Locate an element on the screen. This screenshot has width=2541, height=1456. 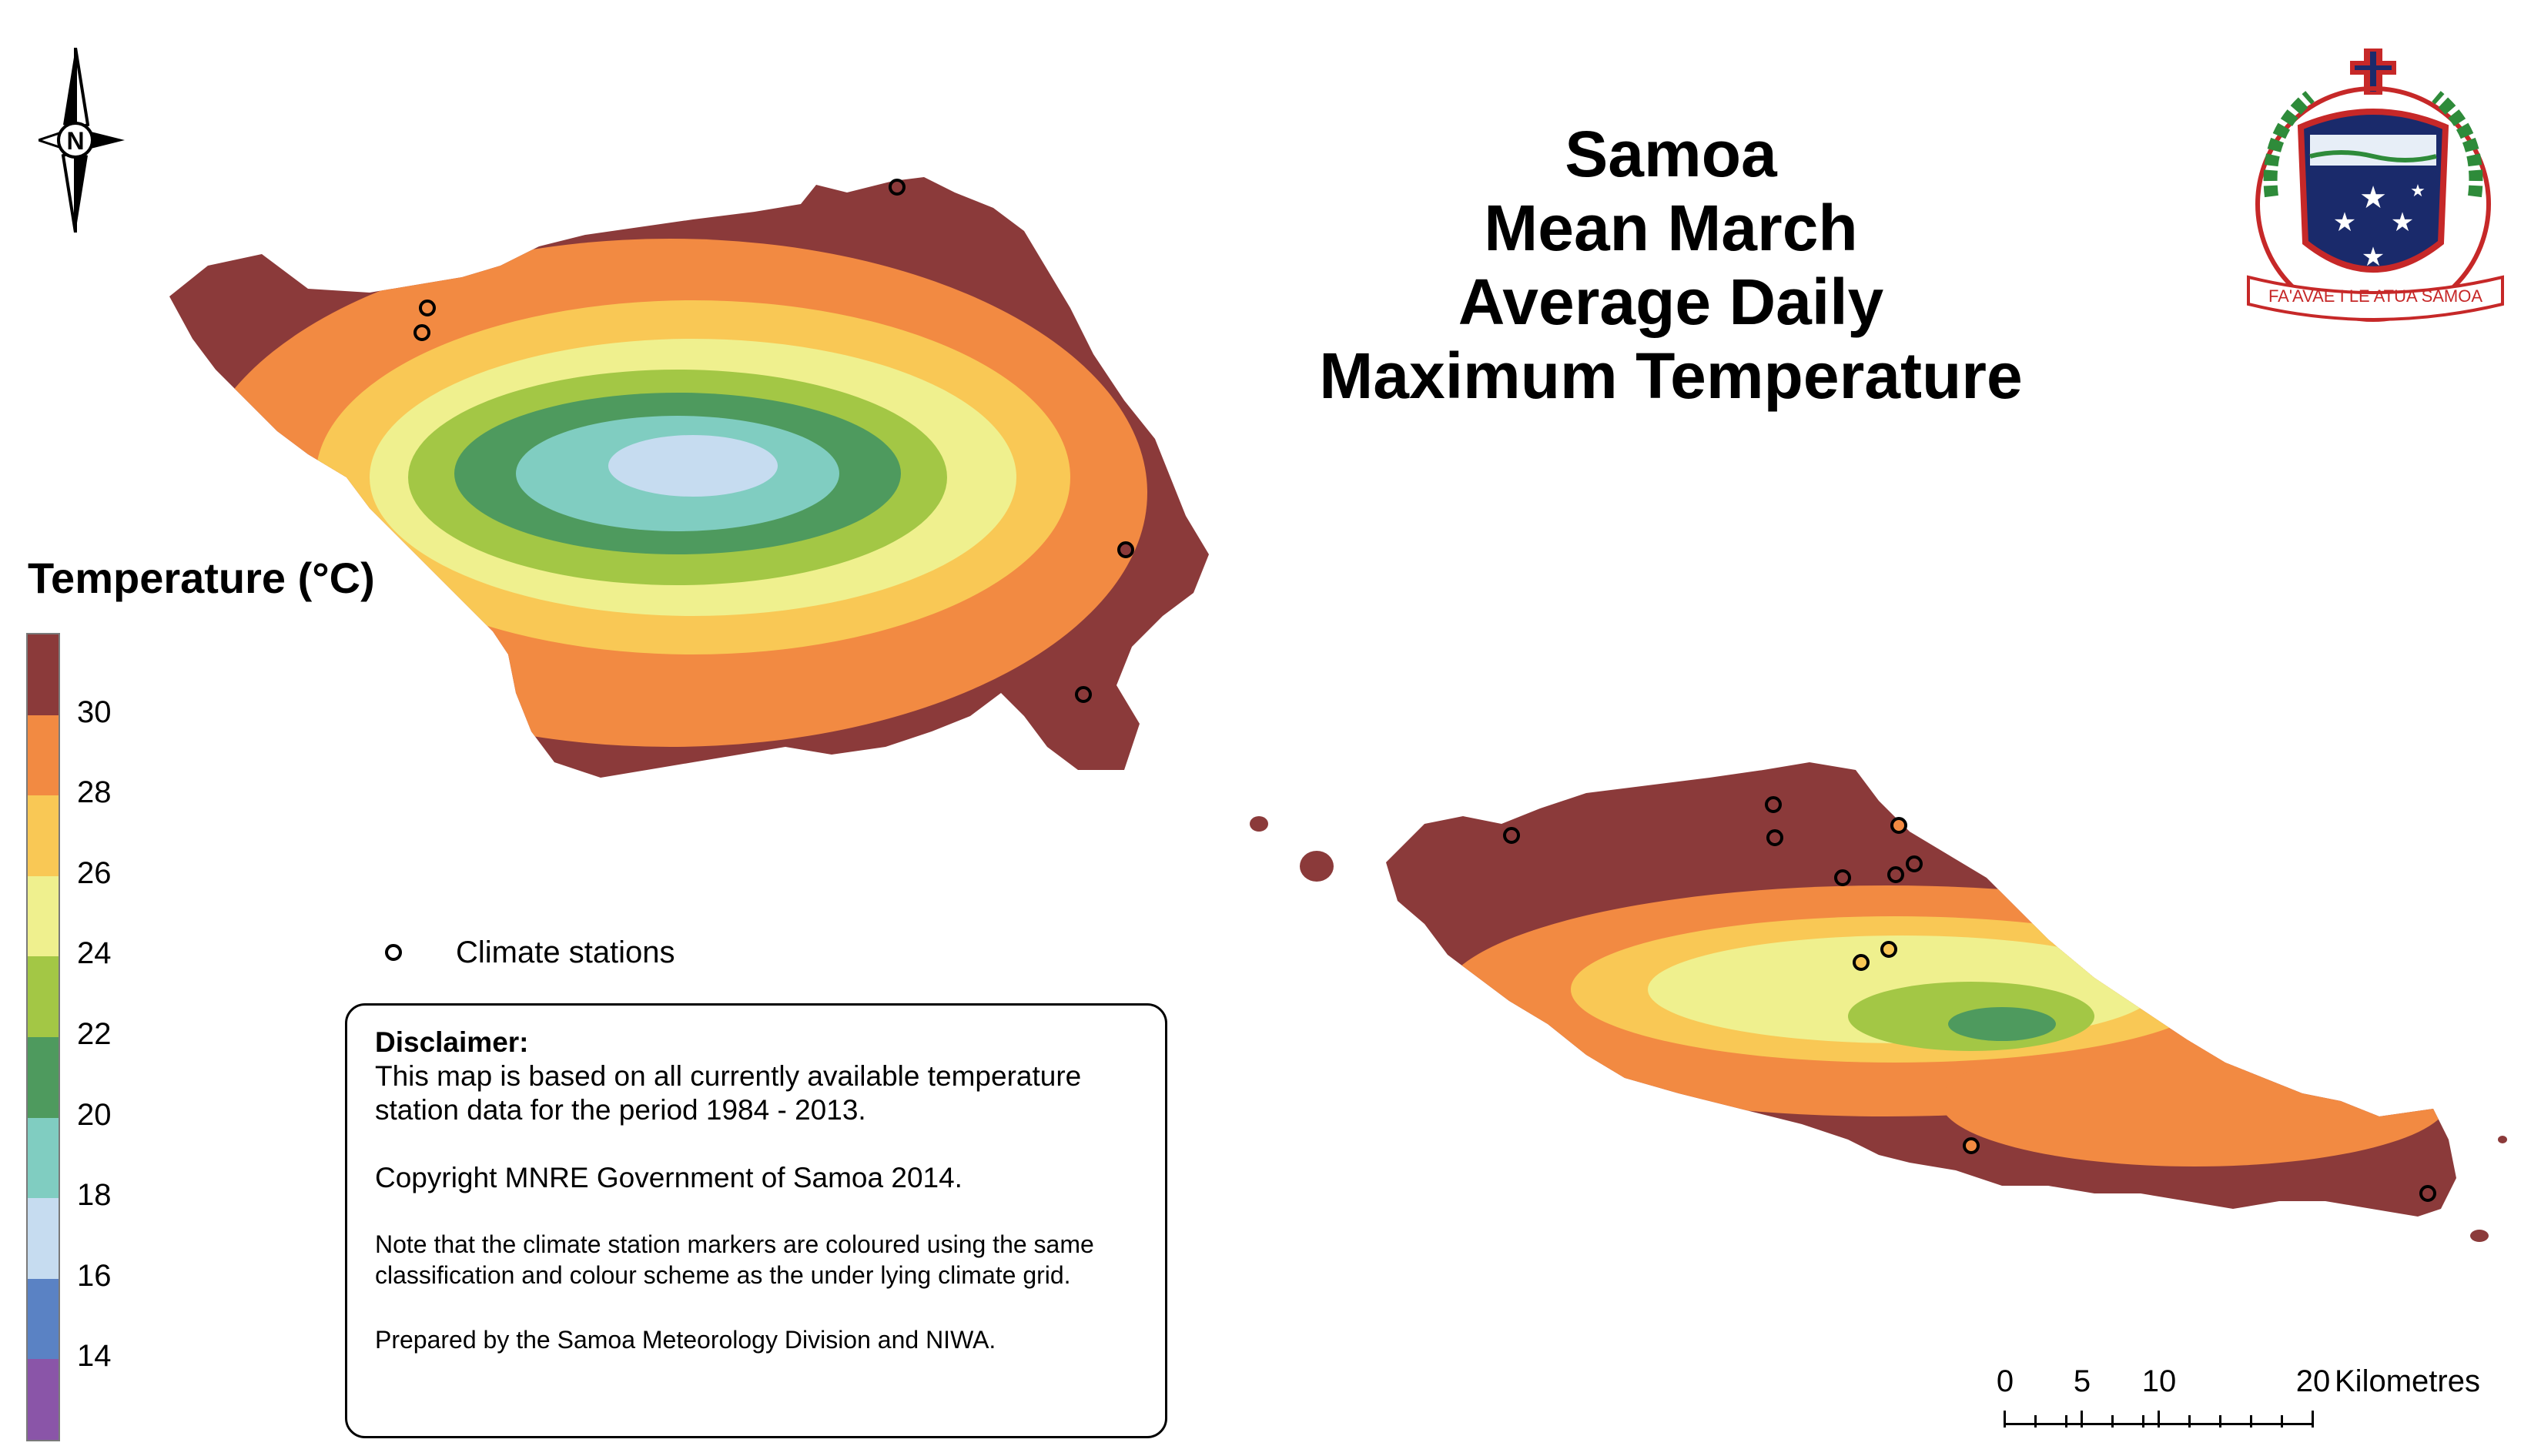
coat-of-arms-emblem: ★ ★ ★ ★ ★ FA'AVAE I LE ATUA SAMOA is located at coordinates (2375, 186).